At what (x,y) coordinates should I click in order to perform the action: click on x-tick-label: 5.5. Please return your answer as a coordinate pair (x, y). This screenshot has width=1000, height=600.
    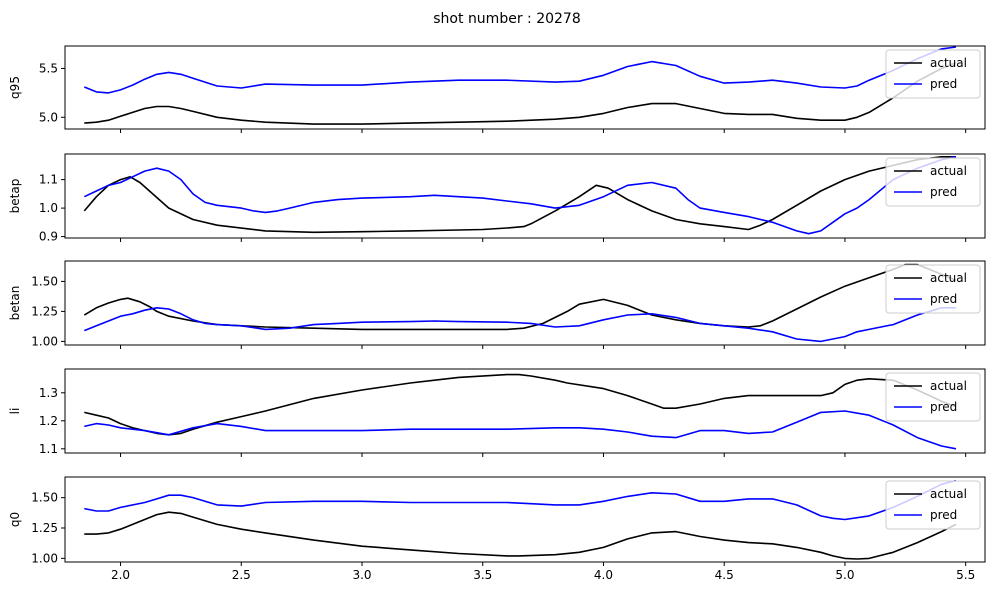
    Looking at the image, I should click on (965, 575).